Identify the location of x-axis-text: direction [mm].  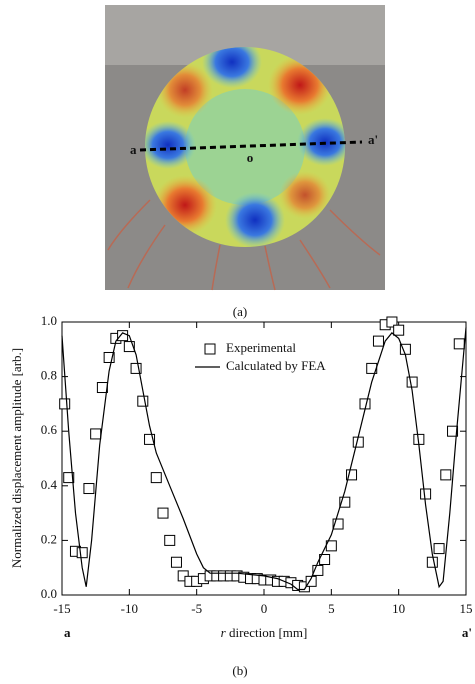
(268, 632).